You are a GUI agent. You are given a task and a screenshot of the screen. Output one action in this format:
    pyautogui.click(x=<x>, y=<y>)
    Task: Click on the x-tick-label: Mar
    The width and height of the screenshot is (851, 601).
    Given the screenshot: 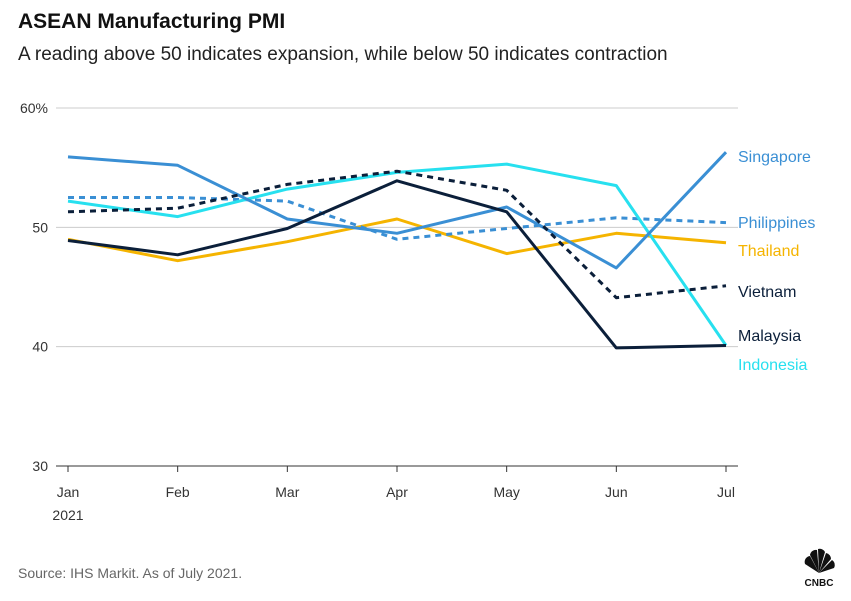 What is the action you would take?
    pyautogui.click(x=287, y=492)
    